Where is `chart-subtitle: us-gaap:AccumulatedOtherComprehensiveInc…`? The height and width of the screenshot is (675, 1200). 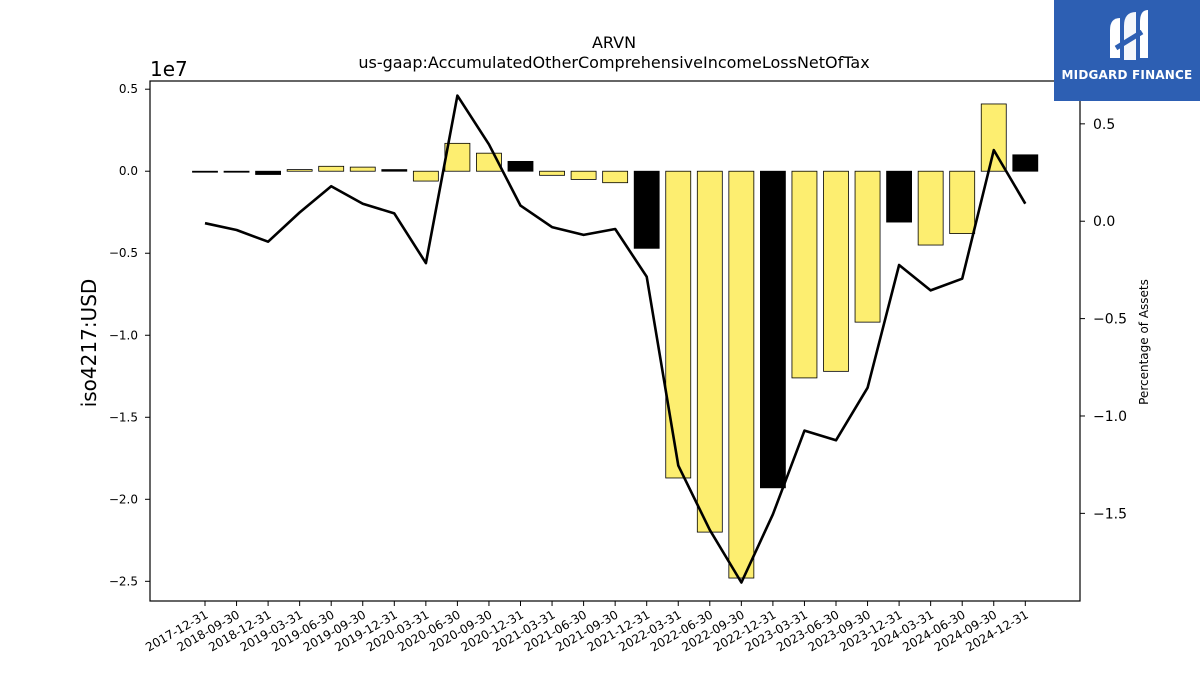
chart-subtitle: us-gaap:AccumulatedOtherComprehensiveInc… is located at coordinates (613, 62).